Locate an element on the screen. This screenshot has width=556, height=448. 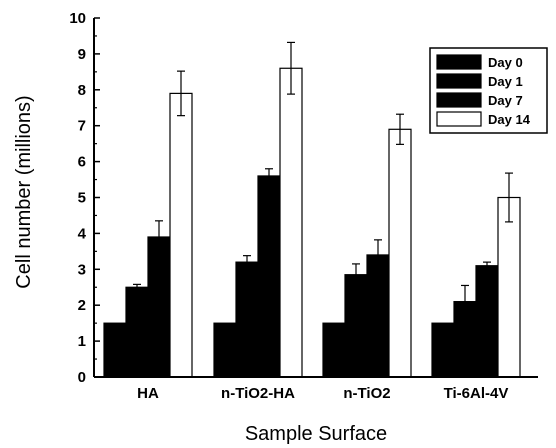
y-tick-label-1: 1 is located at coordinates (82, 341).